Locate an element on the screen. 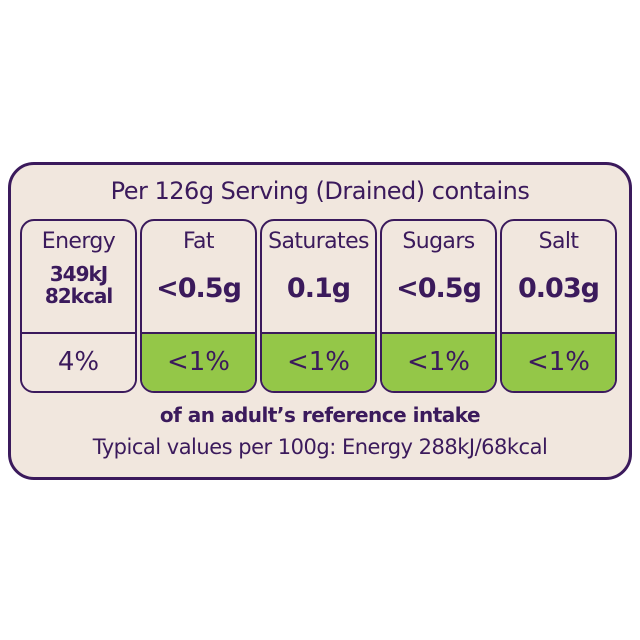  energy-kcal: 82kcal is located at coordinates (78, 296).